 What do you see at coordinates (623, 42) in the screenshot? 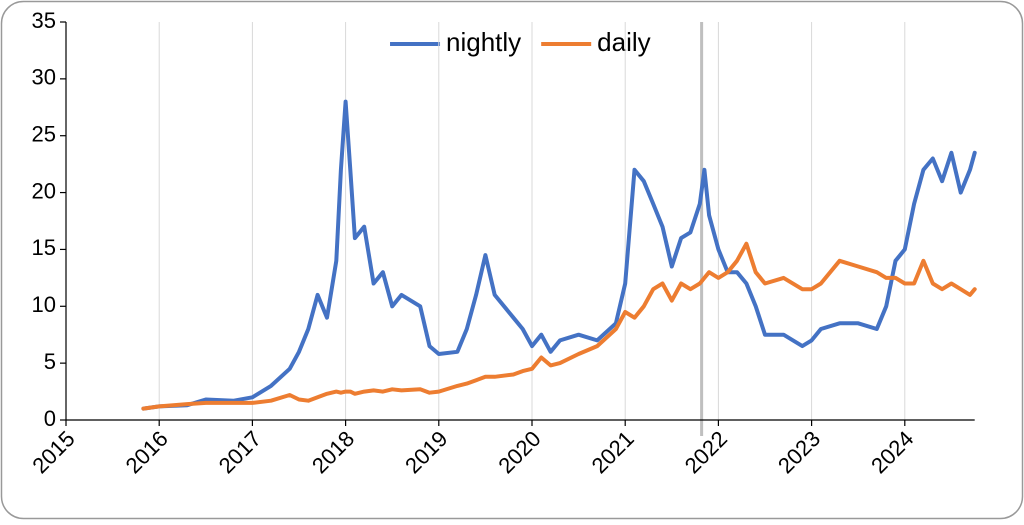
I see `legend-label: daily` at bounding box center [623, 42].